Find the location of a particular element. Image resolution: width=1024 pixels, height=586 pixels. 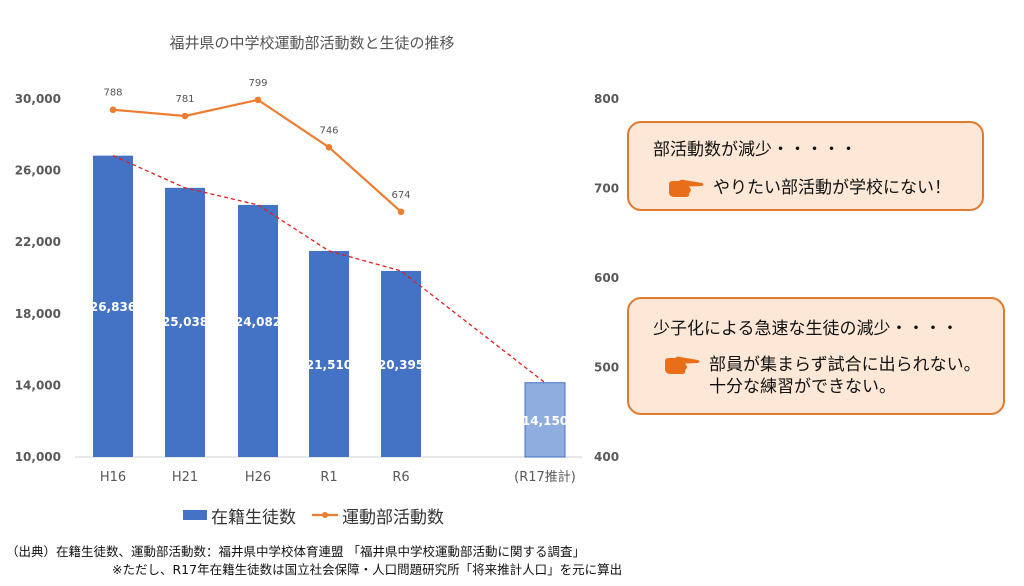

chart-title: 福井県の中学校運動部活動数と生徒の推移 is located at coordinates (311, 43).